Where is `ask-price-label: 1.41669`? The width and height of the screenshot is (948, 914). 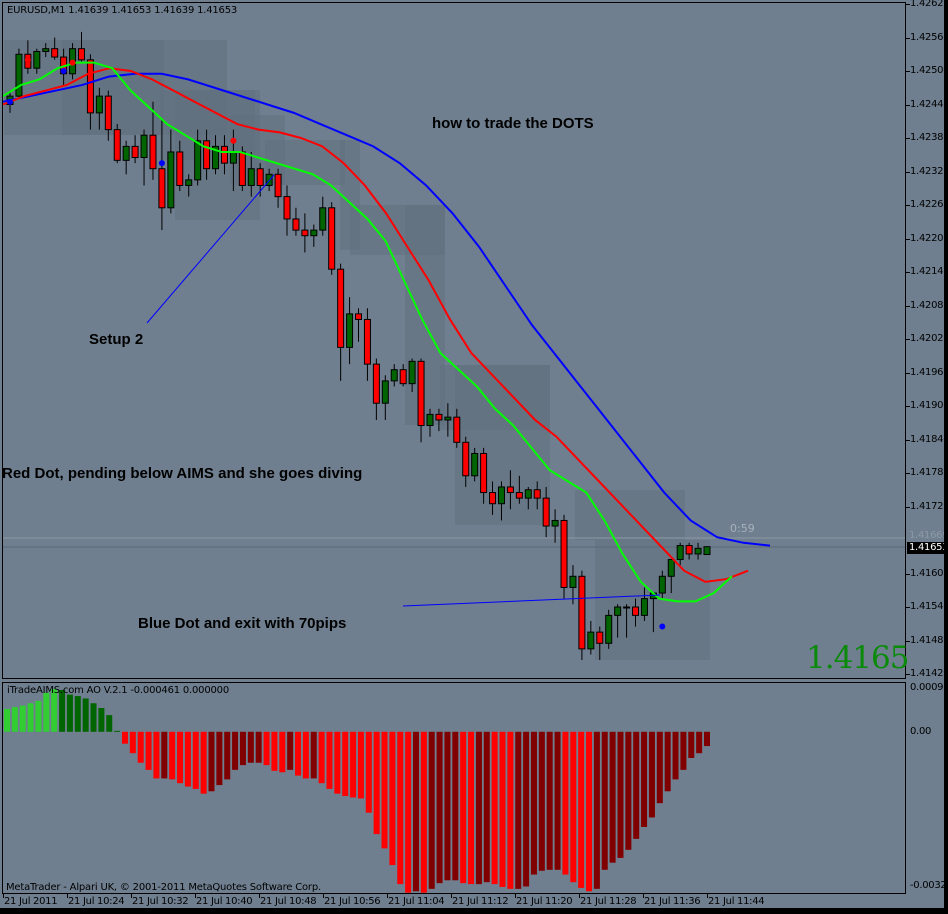
ask-price-label: 1.41669 is located at coordinates (928, 535).